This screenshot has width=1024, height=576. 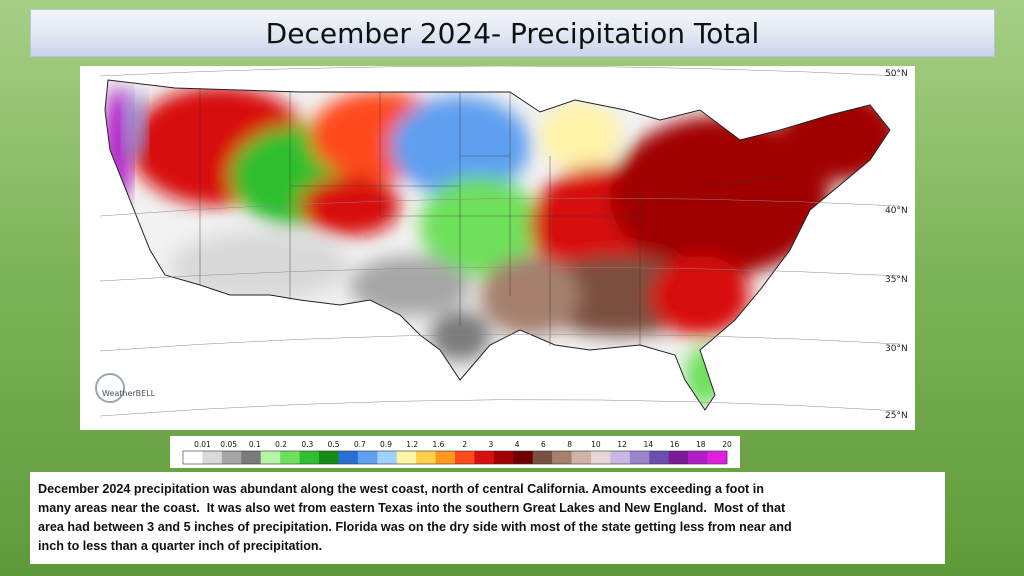 What do you see at coordinates (543, 444) in the screenshot?
I see `legend-label: 6` at bounding box center [543, 444].